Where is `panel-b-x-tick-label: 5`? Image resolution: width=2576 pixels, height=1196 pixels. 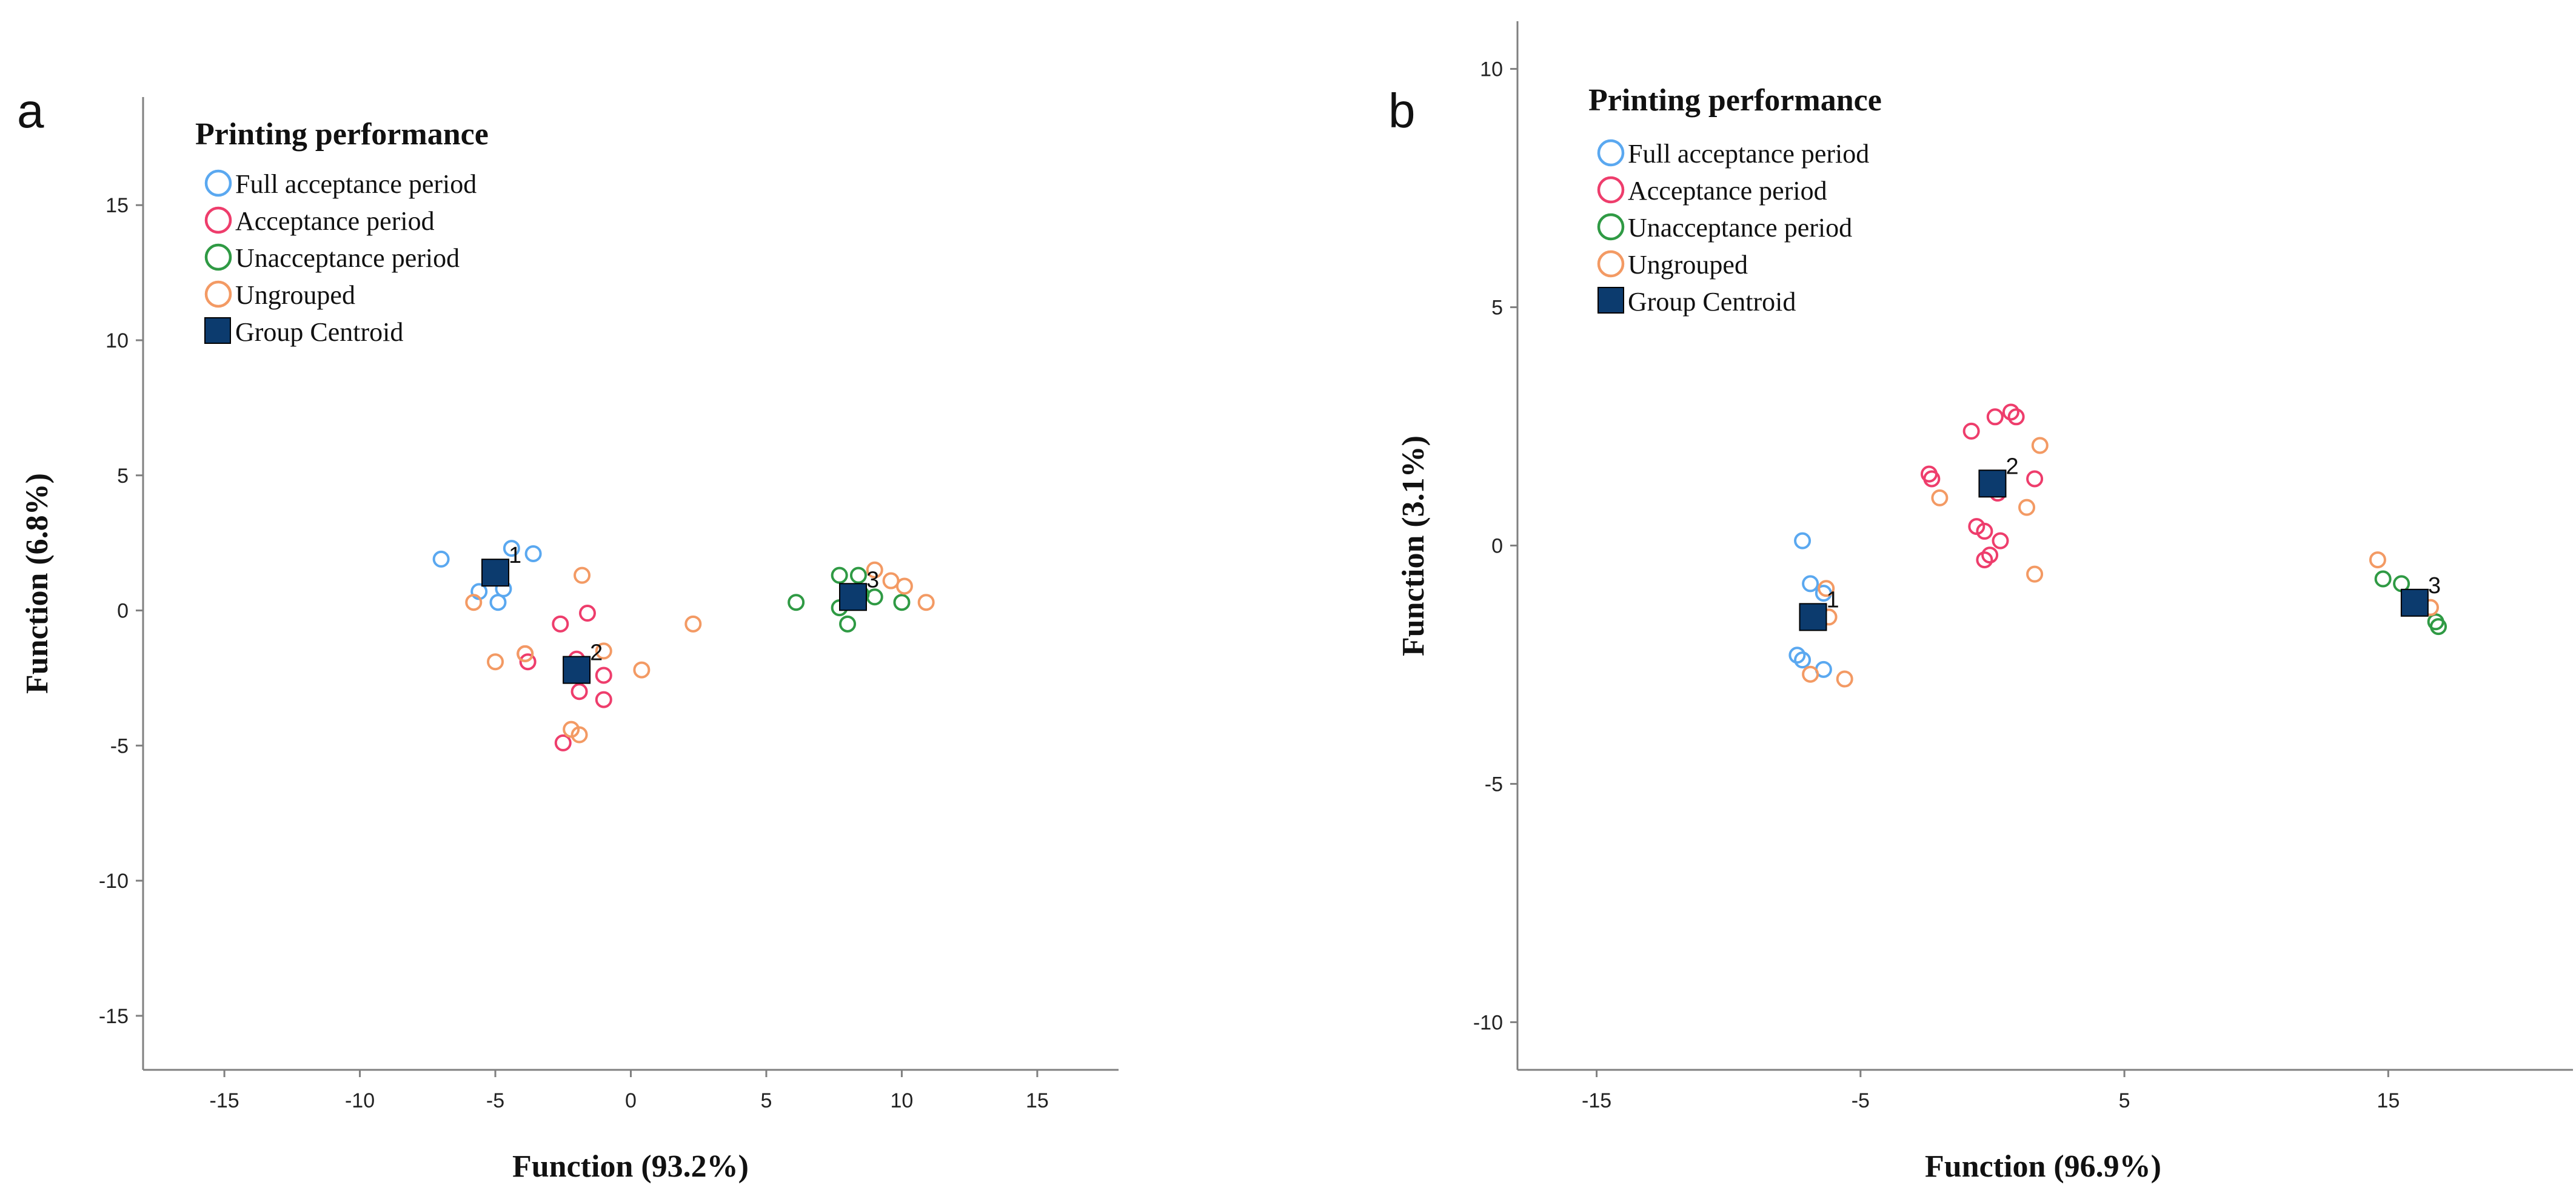 panel-b-x-tick-label: 5 is located at coordinates (2124, 1100).